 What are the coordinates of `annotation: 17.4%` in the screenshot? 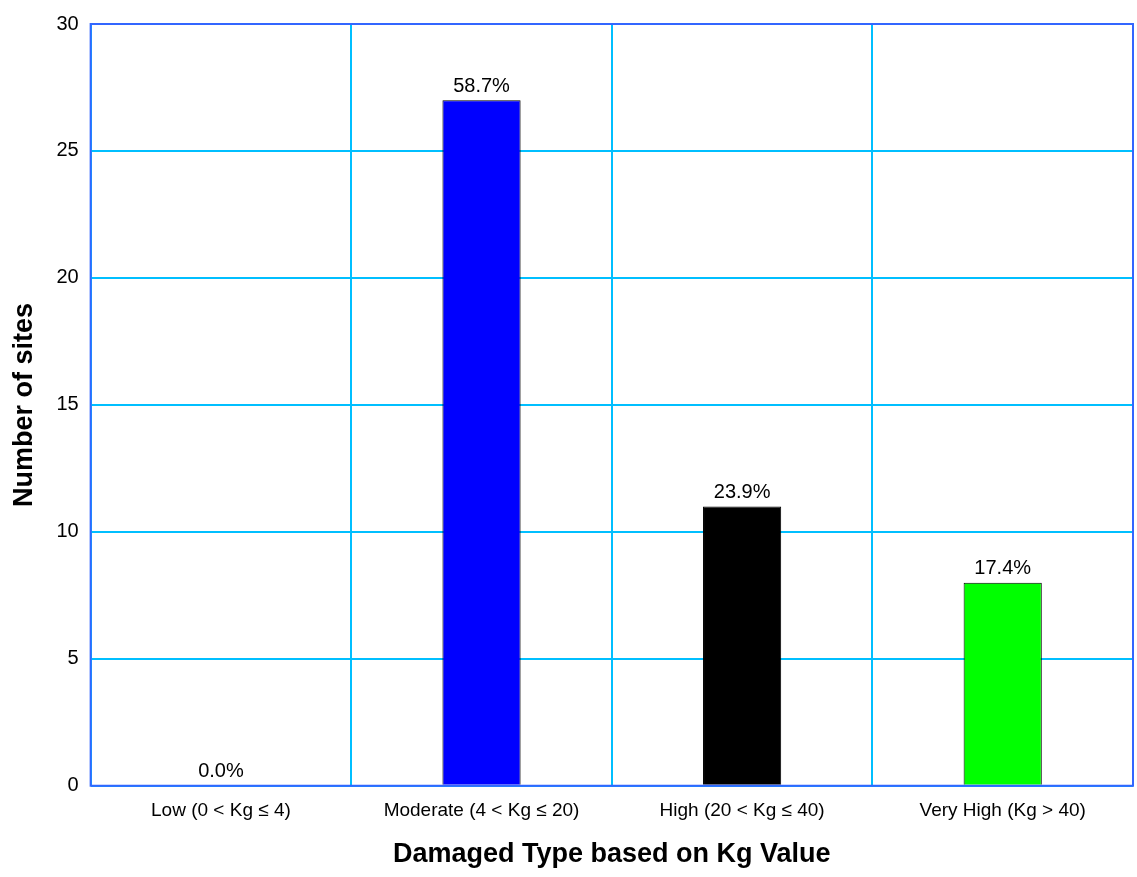 It's located at (1003, 567).